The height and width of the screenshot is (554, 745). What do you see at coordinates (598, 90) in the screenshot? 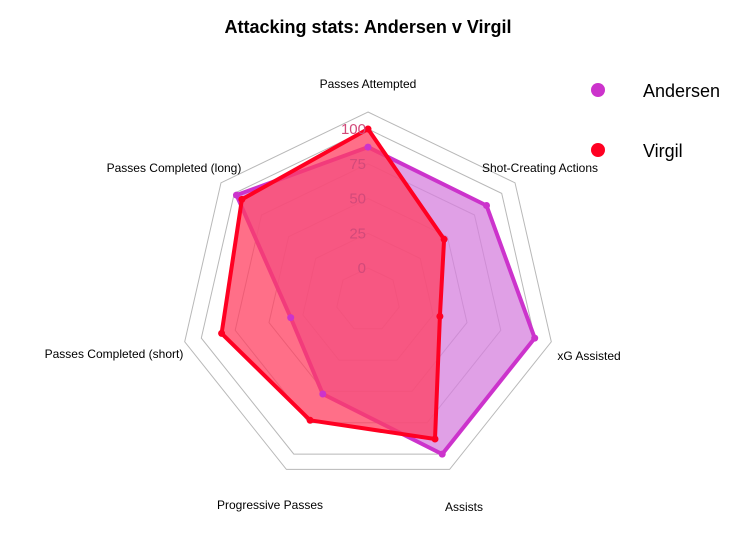
I see `legend-swatch-andersen` at bounding box center [598, 90].